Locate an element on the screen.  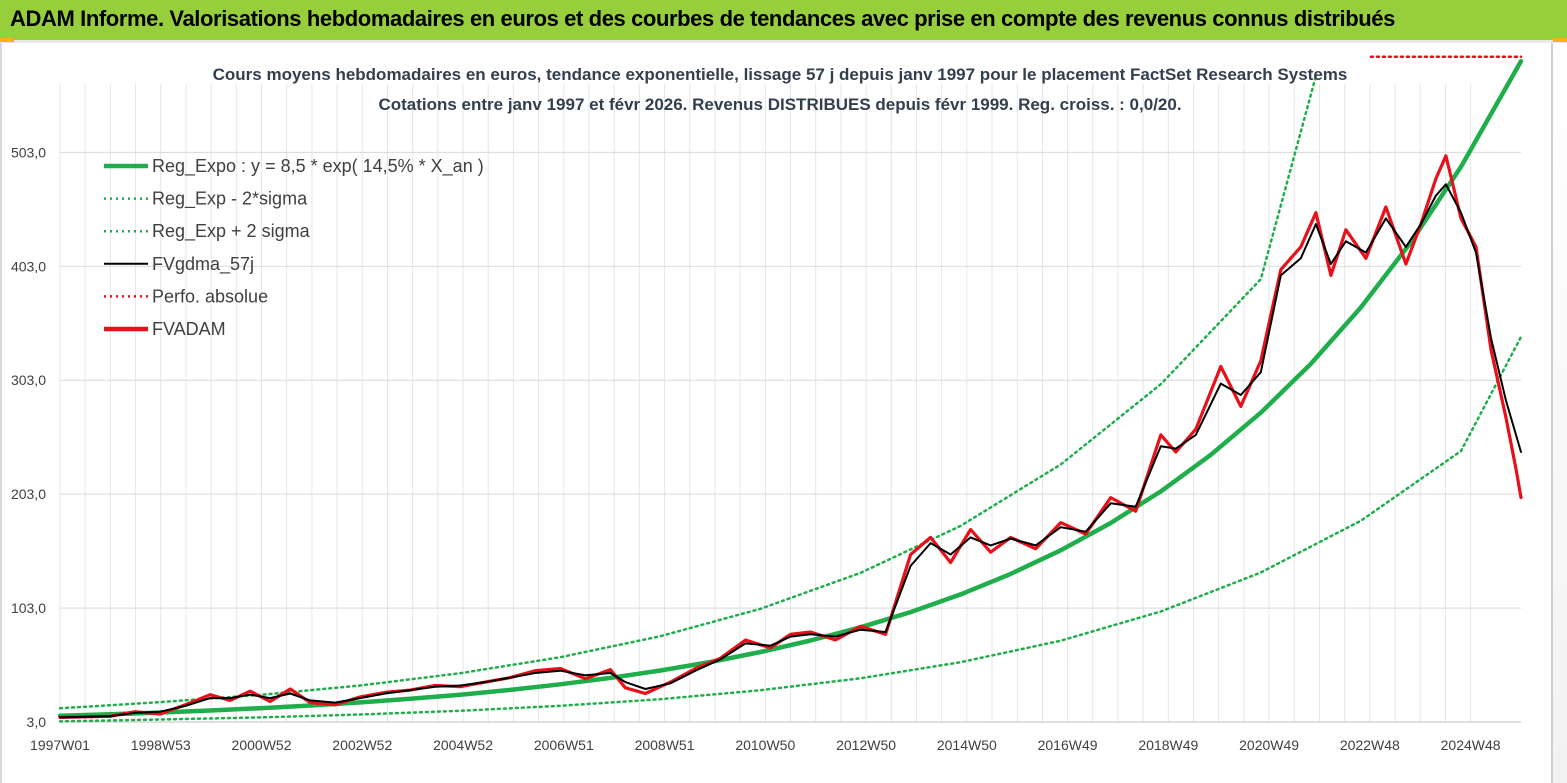
y-tick-label: 203,0 is located at coordinates (28, 494).